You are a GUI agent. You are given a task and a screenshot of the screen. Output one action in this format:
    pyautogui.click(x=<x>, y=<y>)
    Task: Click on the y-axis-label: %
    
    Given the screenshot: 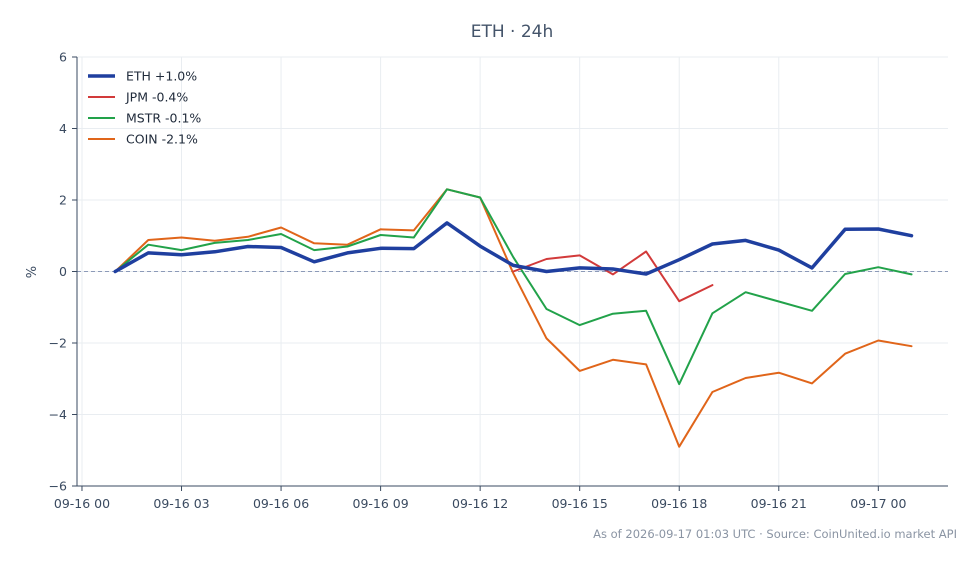 What is the action you would take?
    pyautogui.click(x=32, y=272)
    